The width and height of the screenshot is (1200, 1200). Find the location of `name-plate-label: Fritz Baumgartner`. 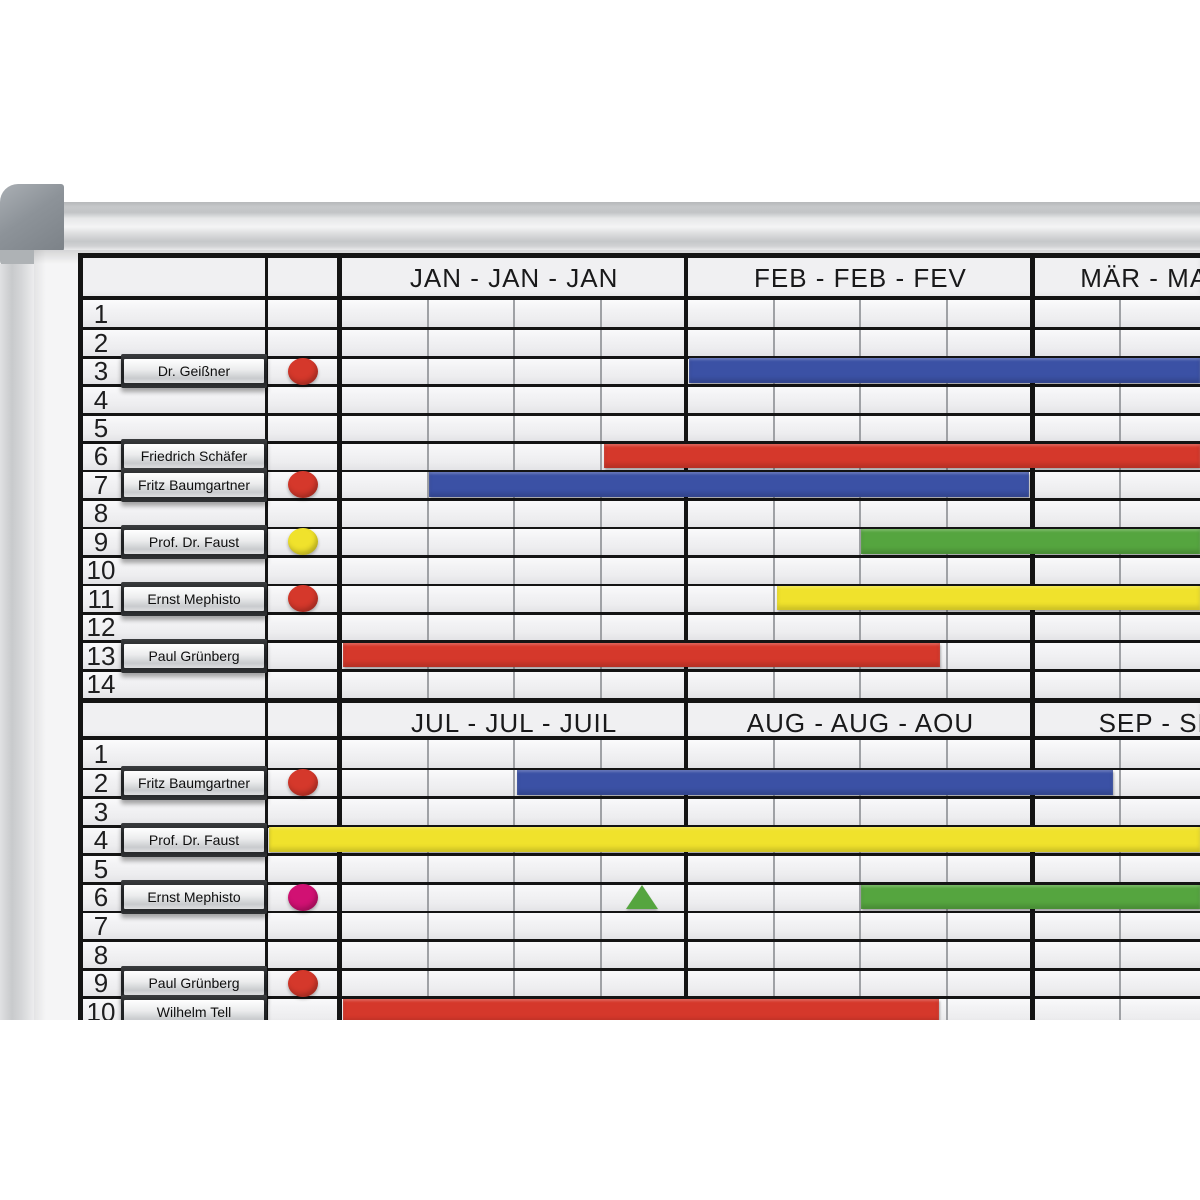

name-plate-label: Fritz Baumgartner is located at coordinates (194, 484).